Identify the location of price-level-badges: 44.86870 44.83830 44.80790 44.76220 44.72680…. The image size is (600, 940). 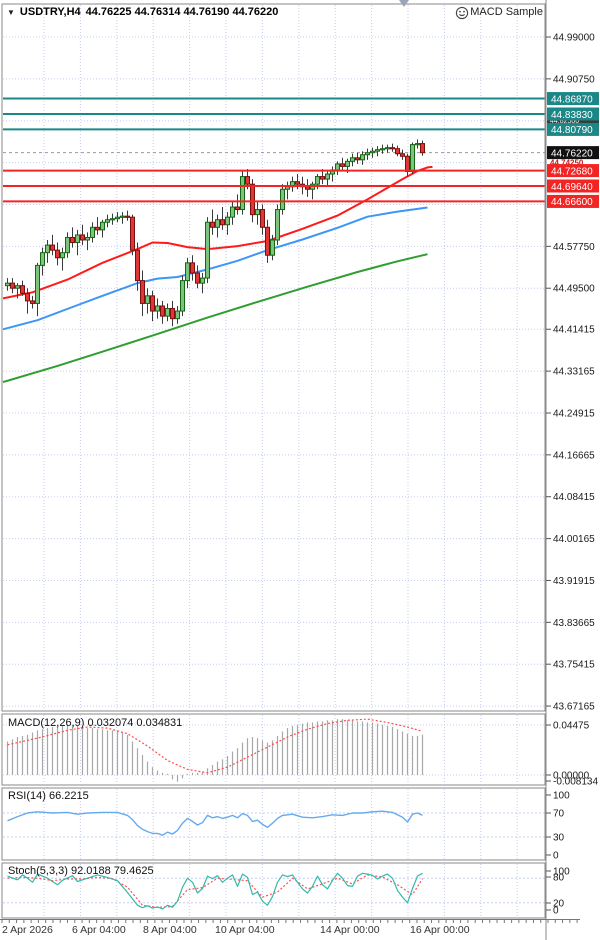
(573, 150).